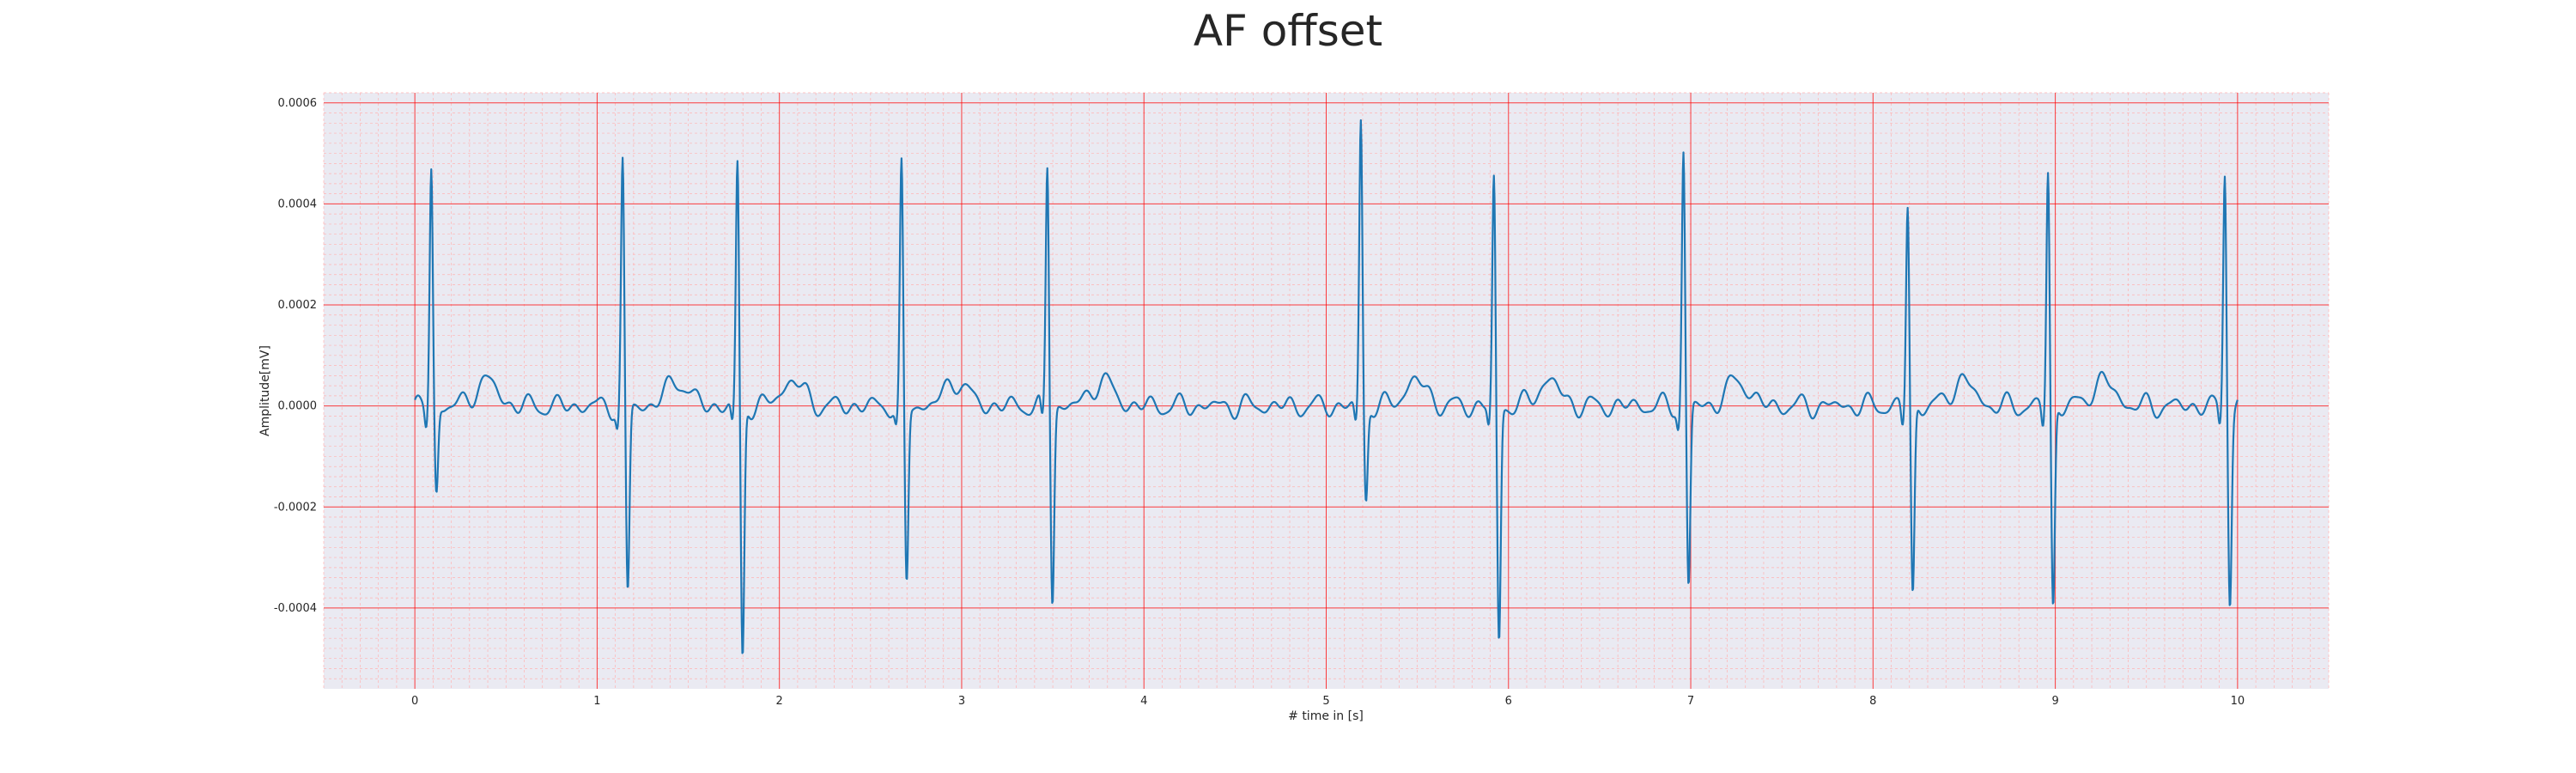 Image resolution: width=2576 pixels, height=773 pixels. What do you see at coordinates (2054, 701) in the screenshot?
I see `x-tick-label: 9` at bounding box center [2054, 701].